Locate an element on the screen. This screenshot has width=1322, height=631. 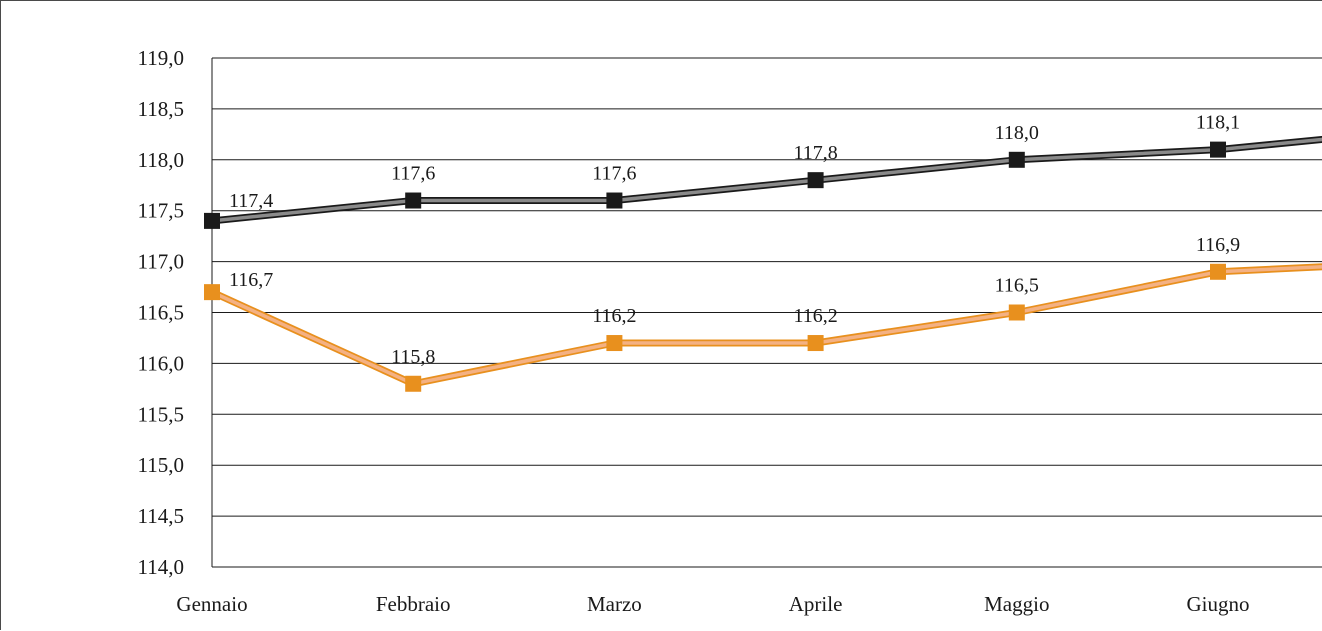
x-tick-label: Marzo is located at coordinates (614, 604).